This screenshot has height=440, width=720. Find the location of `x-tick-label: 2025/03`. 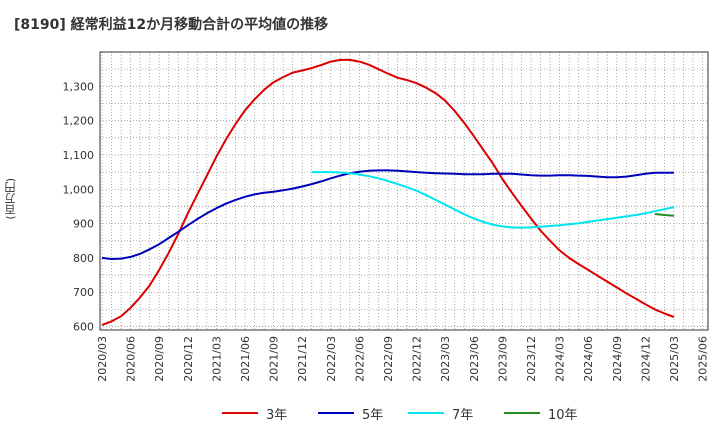

x-tick-label: 2025/03 is located at coordinates (674, 359).